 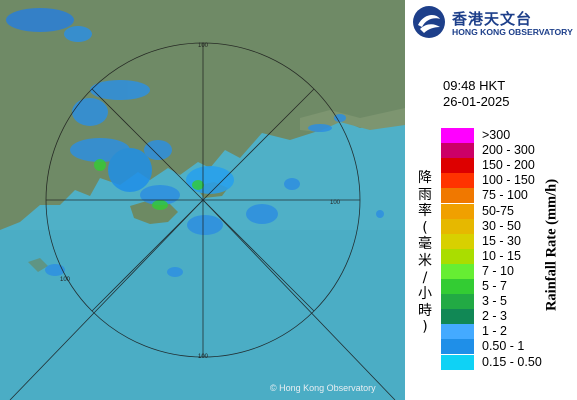 What do you see at coordinates (512, 32) in the screenshot?
I see `logo-english-text: HONG KONG OBSERVATORY` at bounding box center [512, 32].